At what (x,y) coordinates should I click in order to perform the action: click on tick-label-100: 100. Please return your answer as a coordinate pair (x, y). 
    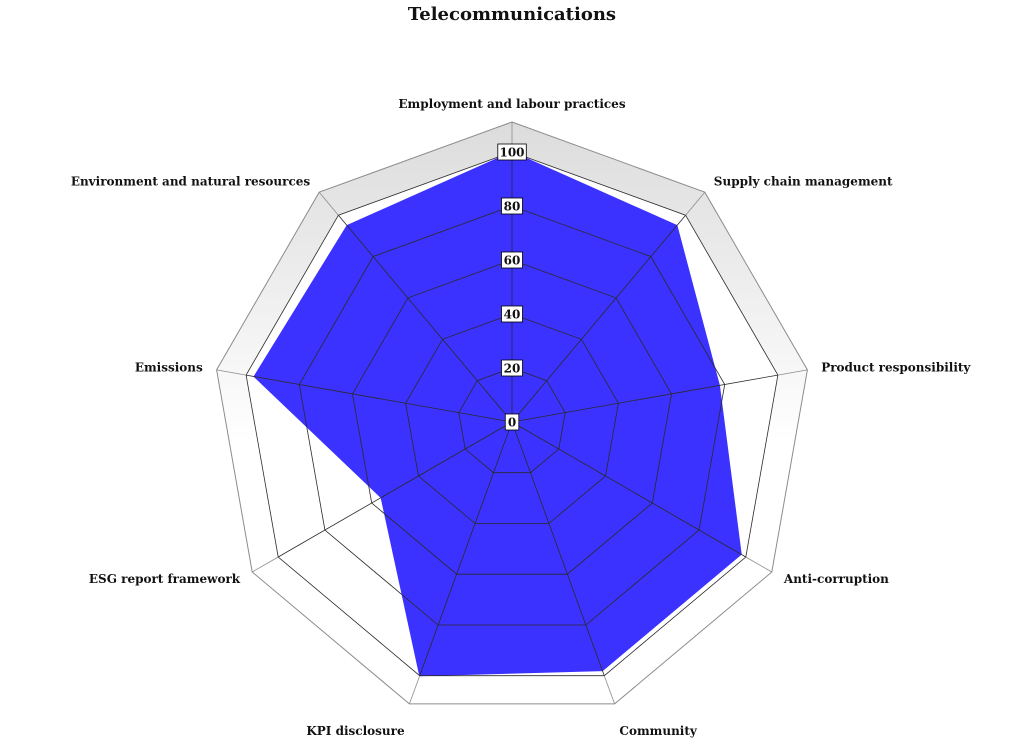
    Looking at the image, I should click on (512, 152).